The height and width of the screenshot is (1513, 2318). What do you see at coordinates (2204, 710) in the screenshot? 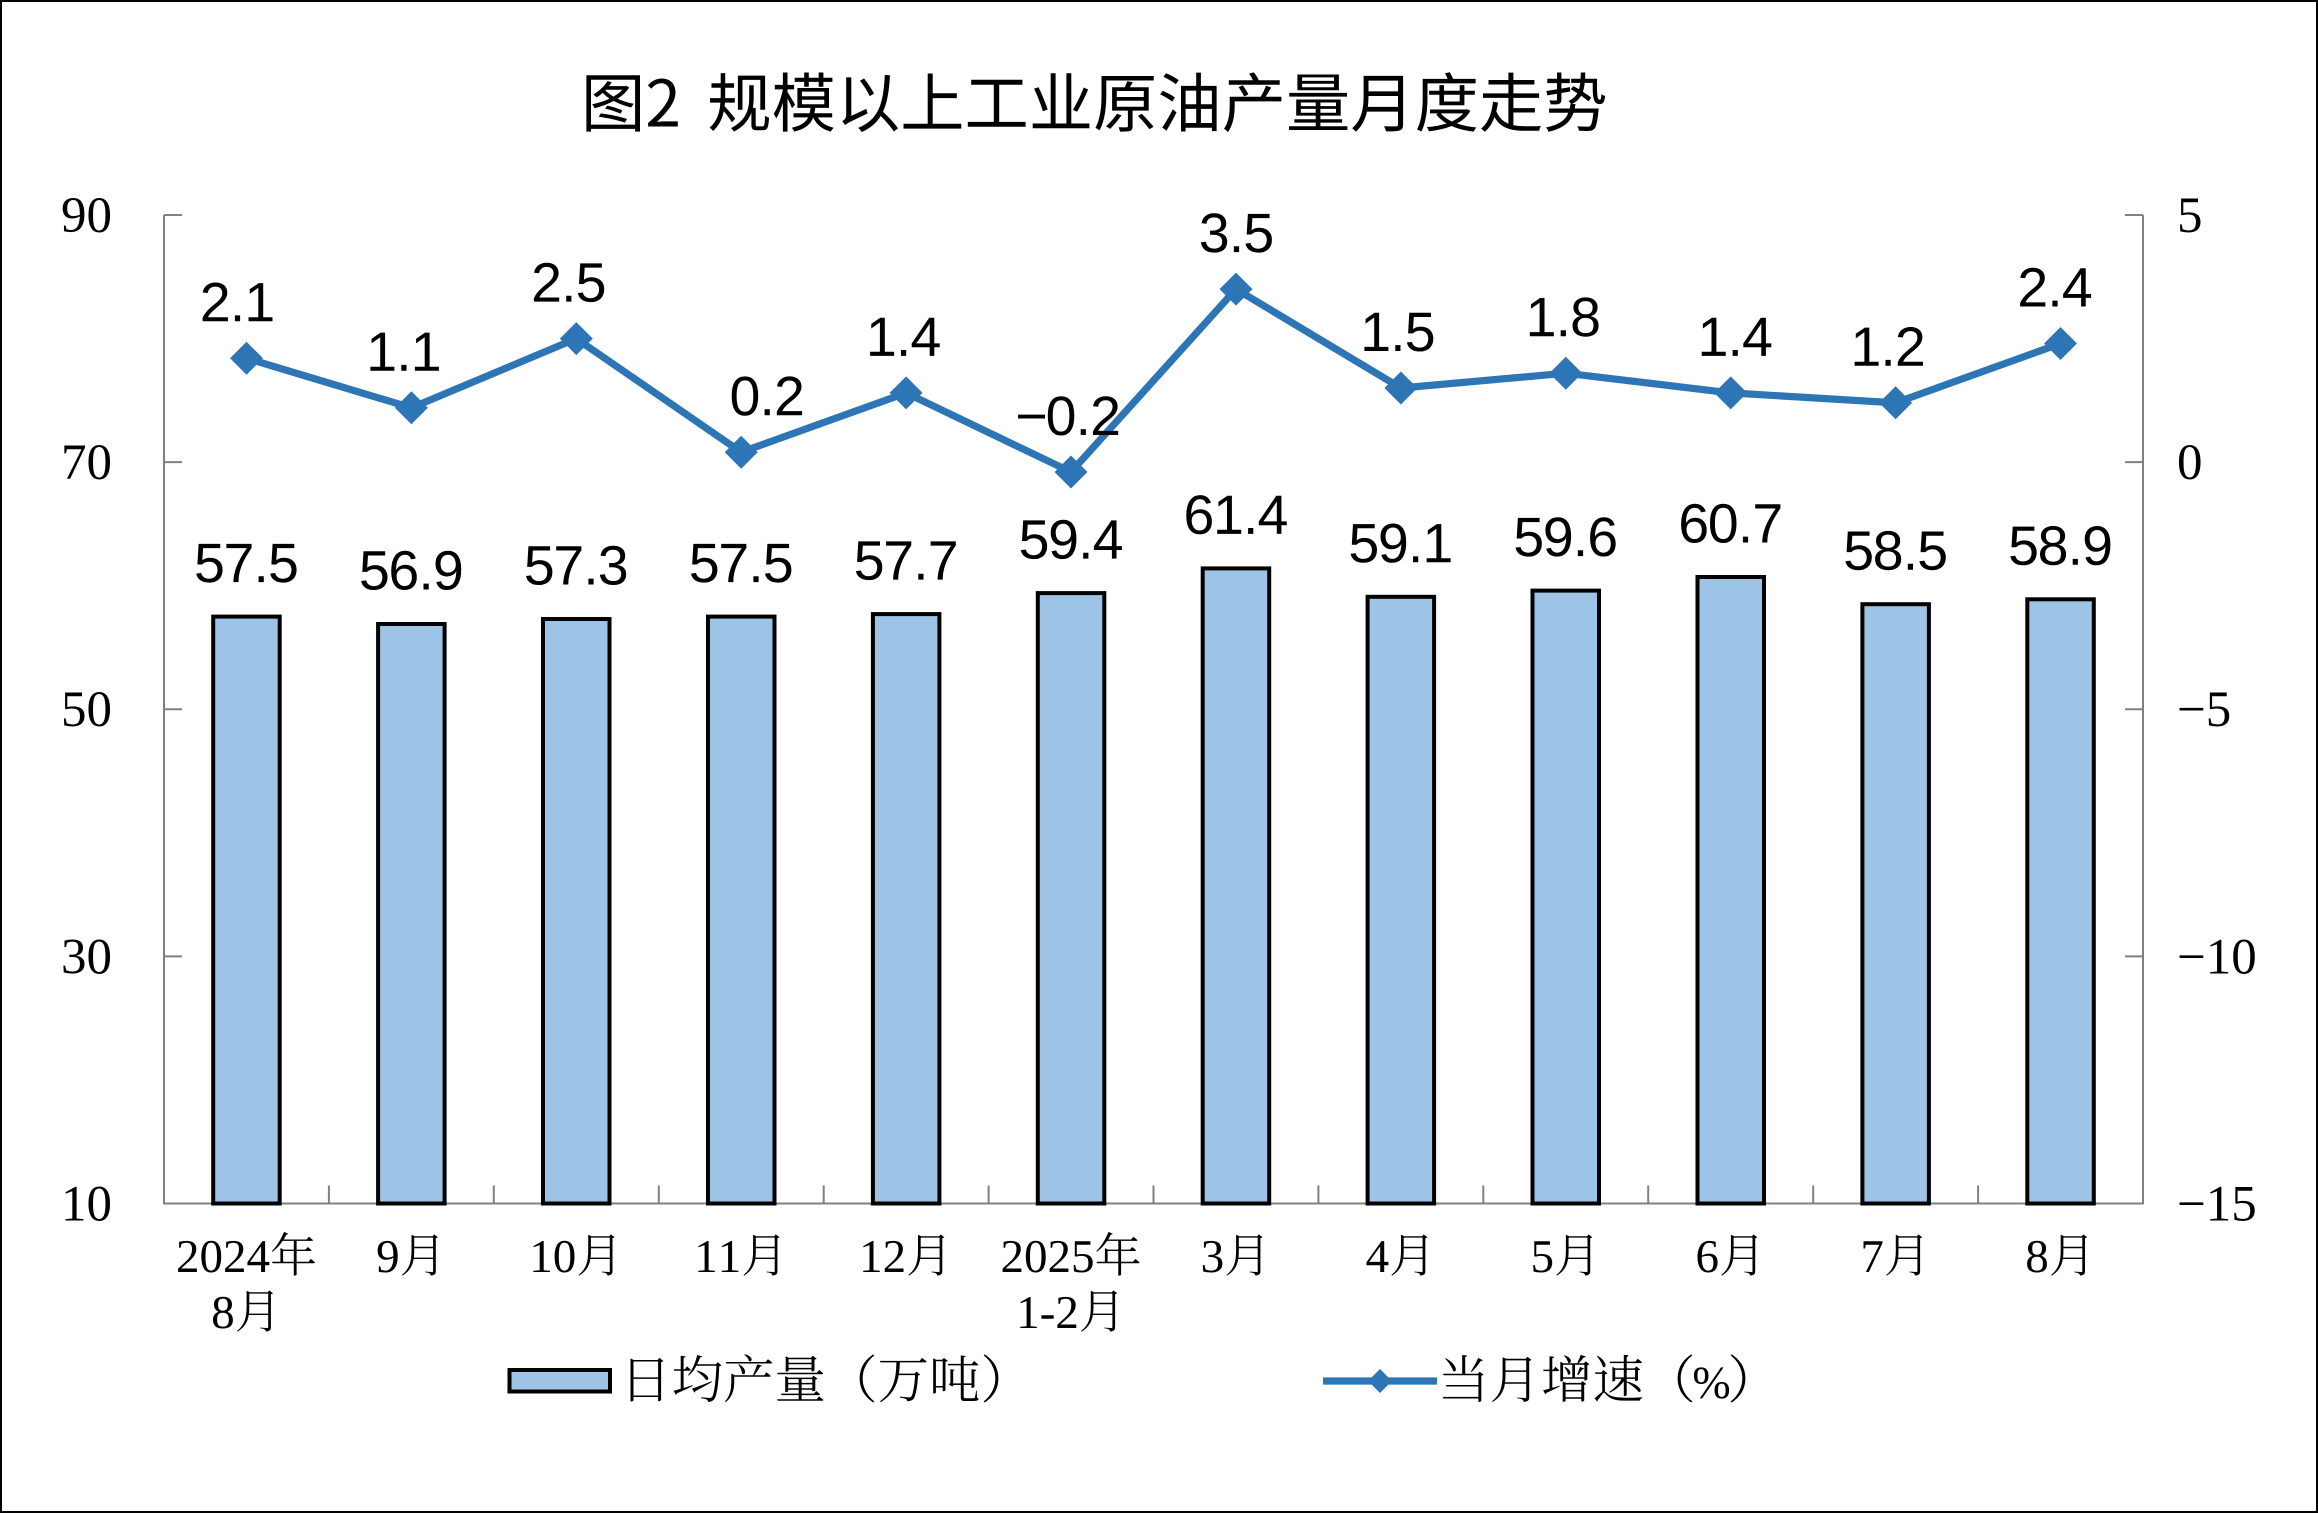
I see `svg-text: −5` at bounding box center [2204, 710].